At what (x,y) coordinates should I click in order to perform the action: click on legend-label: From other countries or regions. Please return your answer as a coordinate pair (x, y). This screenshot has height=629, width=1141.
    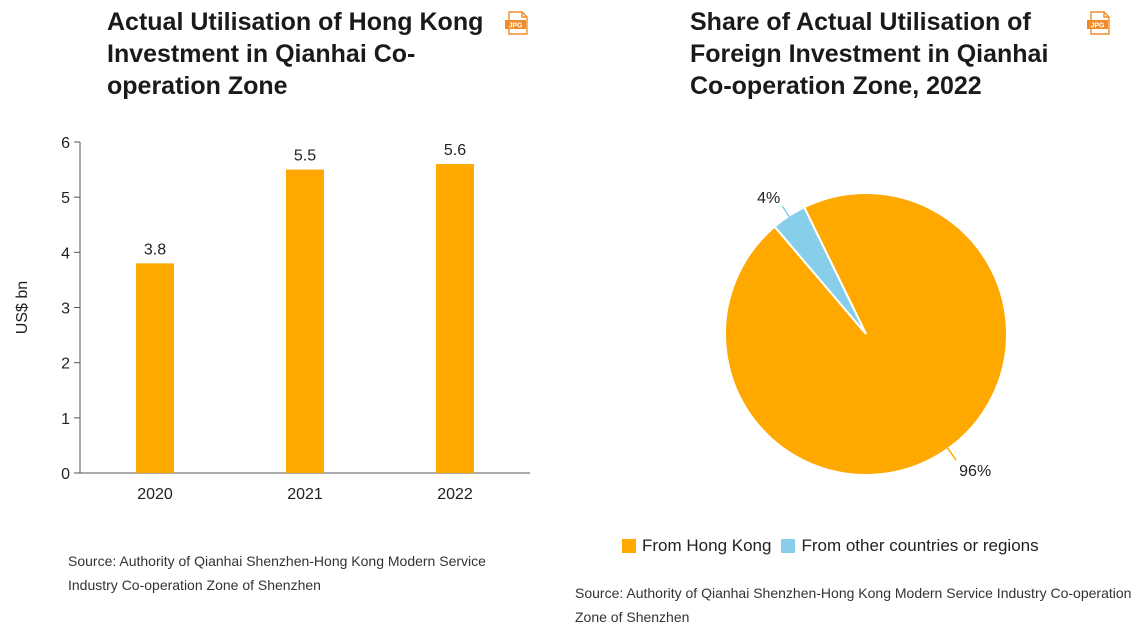
    Looking at the image, I should click on (920, 545).